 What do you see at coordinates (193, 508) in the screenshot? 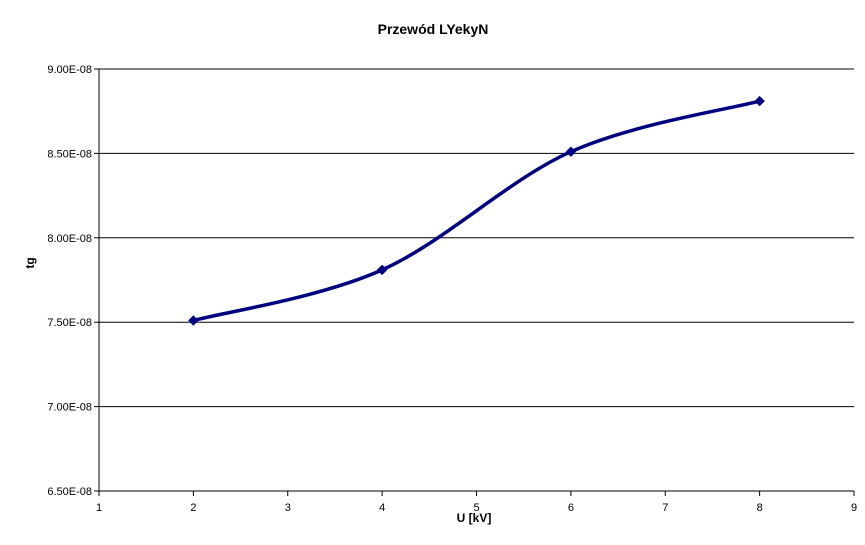
I see `x-tick-label: 2` at bounding box center [193, 508].